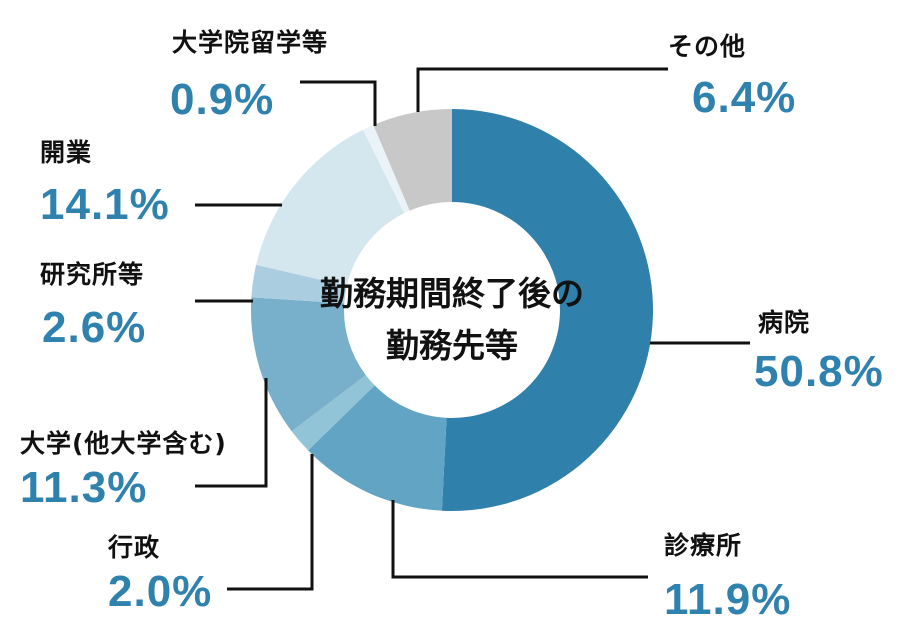 The height and width of the screenshot is (640, 916). I want to click on center-title-line1: 勤務期間終了後の, so click(452, 293).